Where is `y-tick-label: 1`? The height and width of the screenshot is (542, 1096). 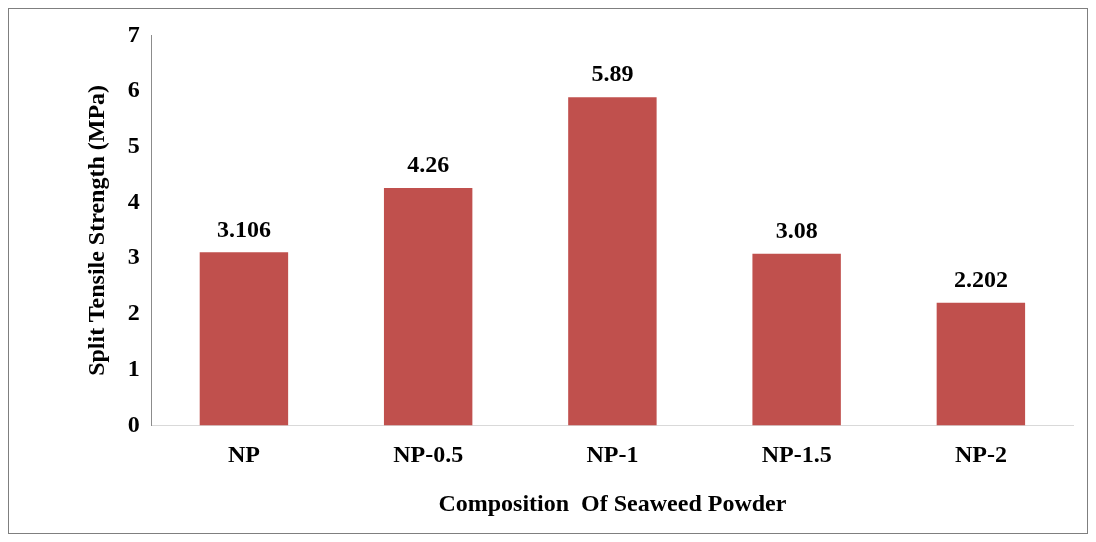
y-tick-label: 1 is located at coordinates (133, 367).